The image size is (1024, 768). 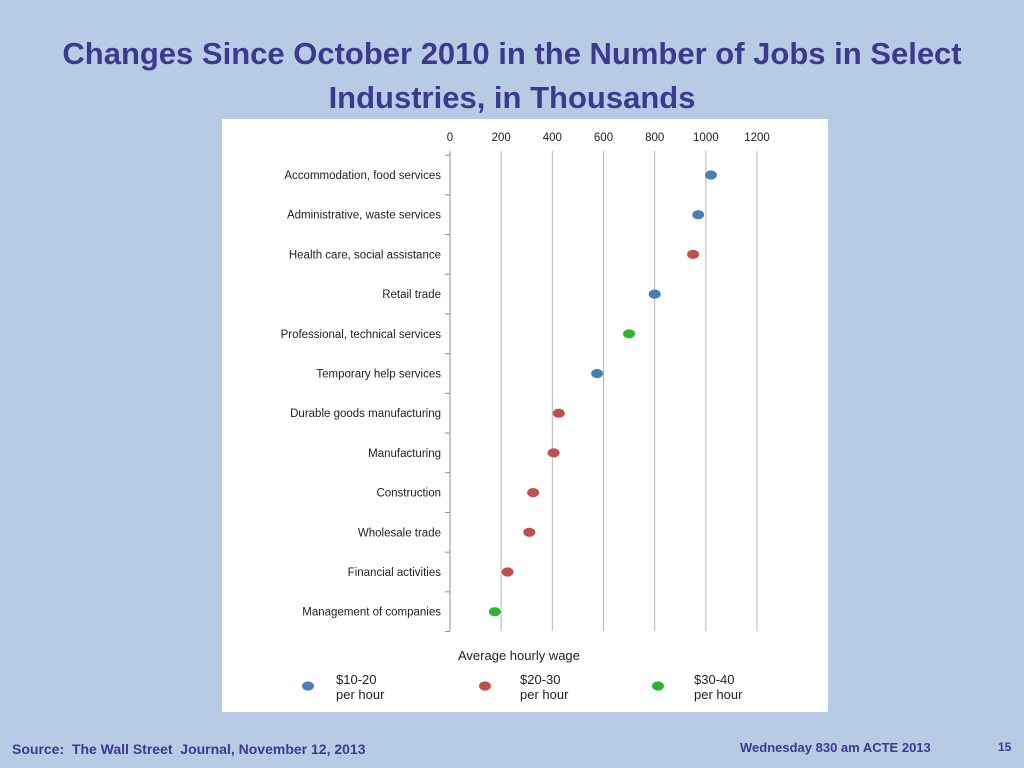 I want to click on category-label: Professional, technical services, so click(x=361, y=335).